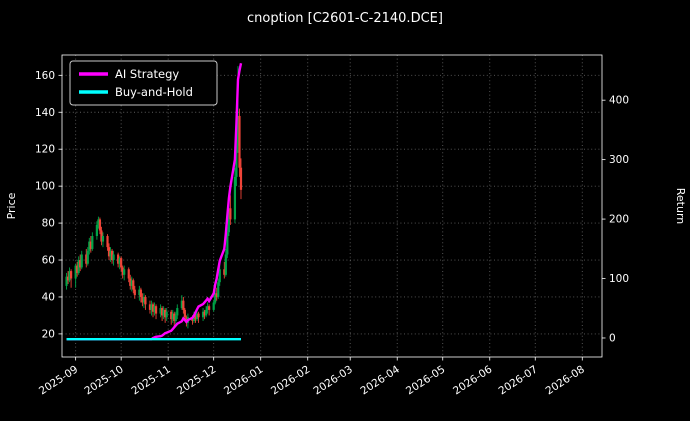 The width and height of the screenshot is (690, 421). What do you see at coordinates (290, 380) in the screenshot?
I see `x-tick-label: 2026-02` at bounding box center [290, 380].